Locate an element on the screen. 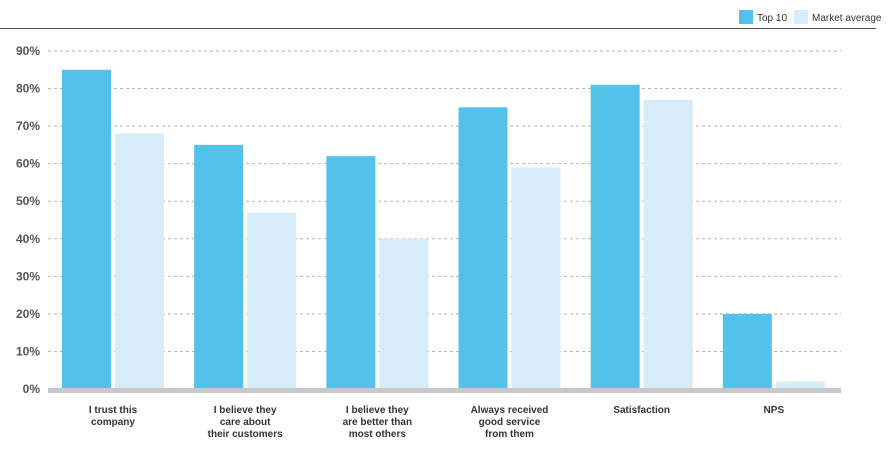  x-category-label-line: Satisfaction is located at coordinates (641, 410).